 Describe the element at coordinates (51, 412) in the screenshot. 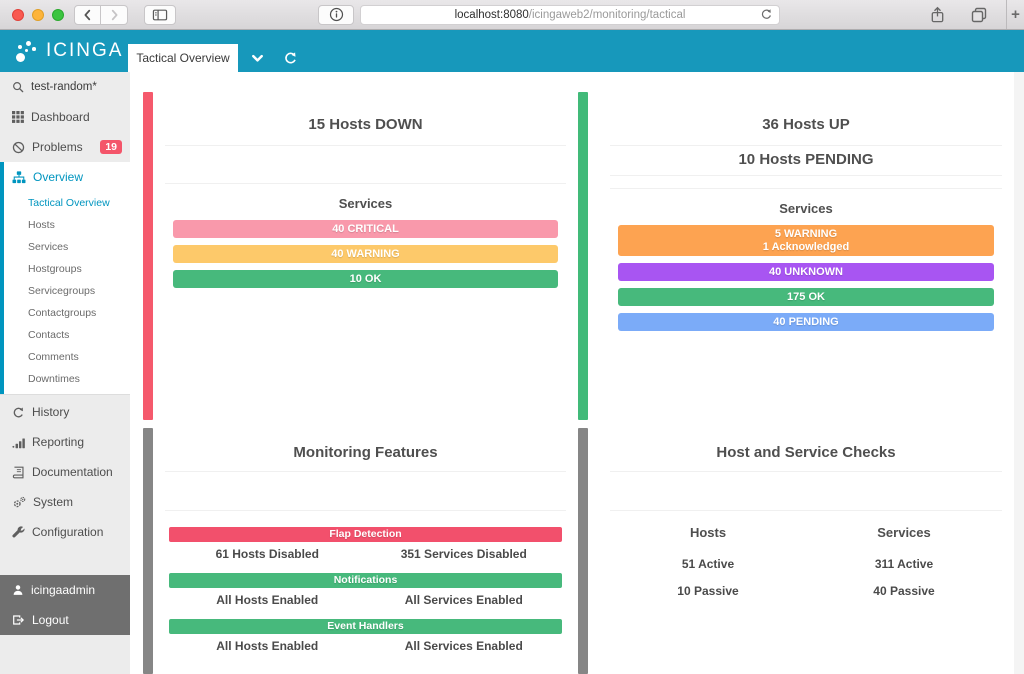

I see `sidebar-item-label: History` at that location.